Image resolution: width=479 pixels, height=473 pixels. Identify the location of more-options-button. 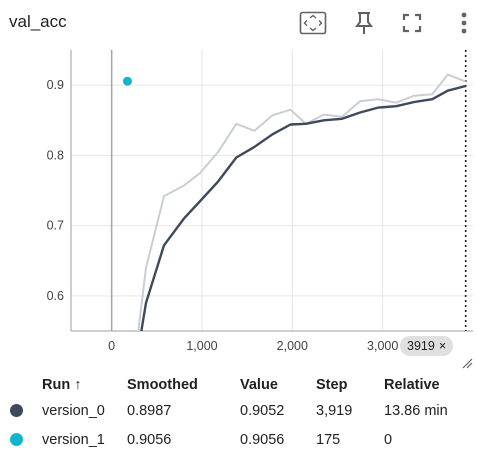
(464, 23).